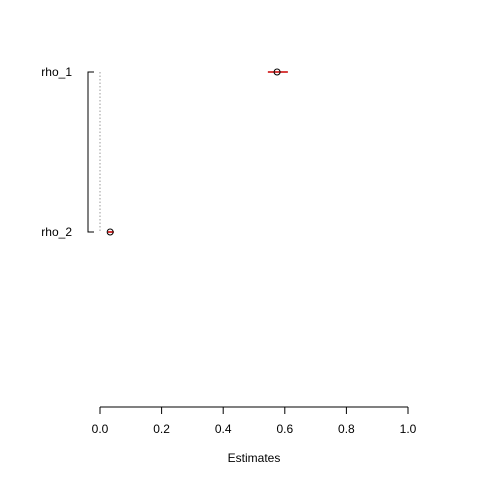 The width and height of the screenshot is (480, 480). I want to click on x-tick-label: 0.6, so click(284, 429).